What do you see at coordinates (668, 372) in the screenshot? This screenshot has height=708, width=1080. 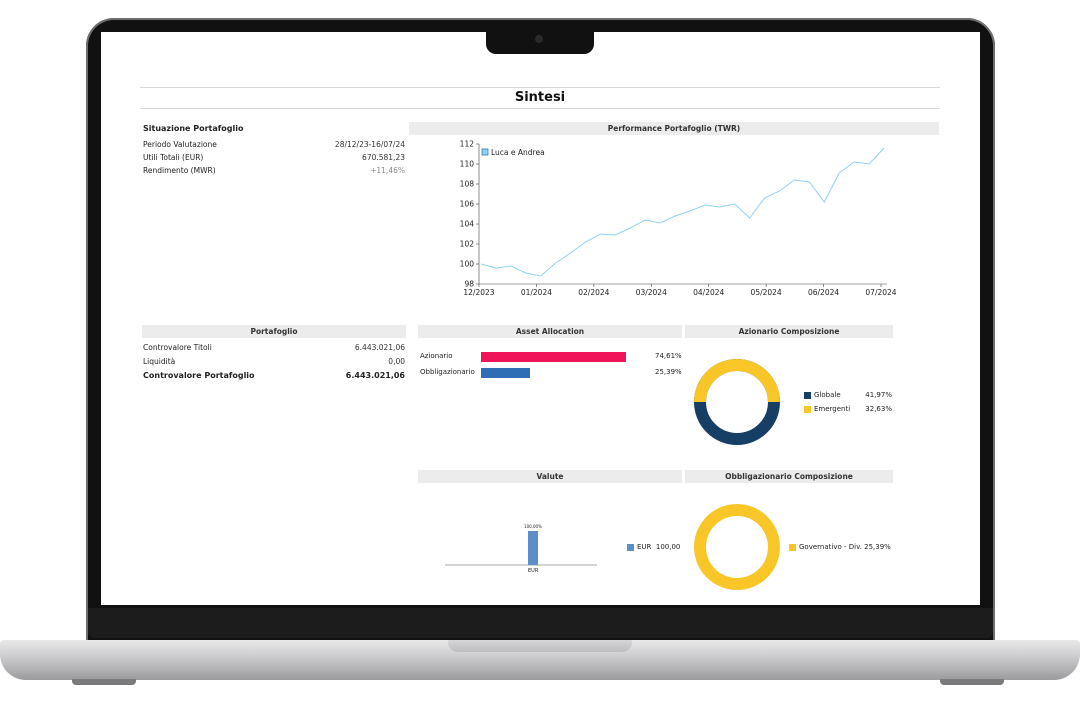 I see `asset-value-obbligazionario: 25,39%` at bounding box center [668, 372].